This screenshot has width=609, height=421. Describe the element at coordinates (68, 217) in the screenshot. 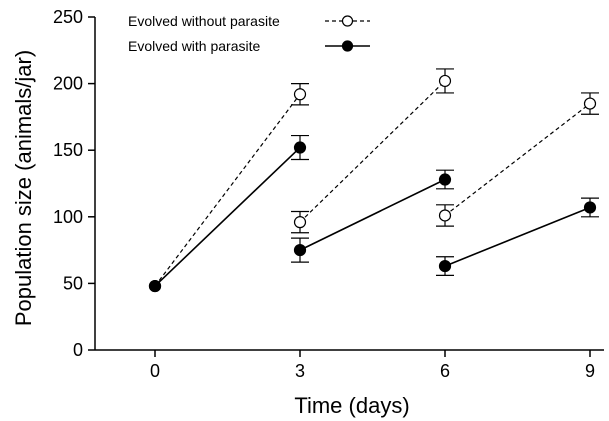

I see `y-tick-label: 100` at that location.